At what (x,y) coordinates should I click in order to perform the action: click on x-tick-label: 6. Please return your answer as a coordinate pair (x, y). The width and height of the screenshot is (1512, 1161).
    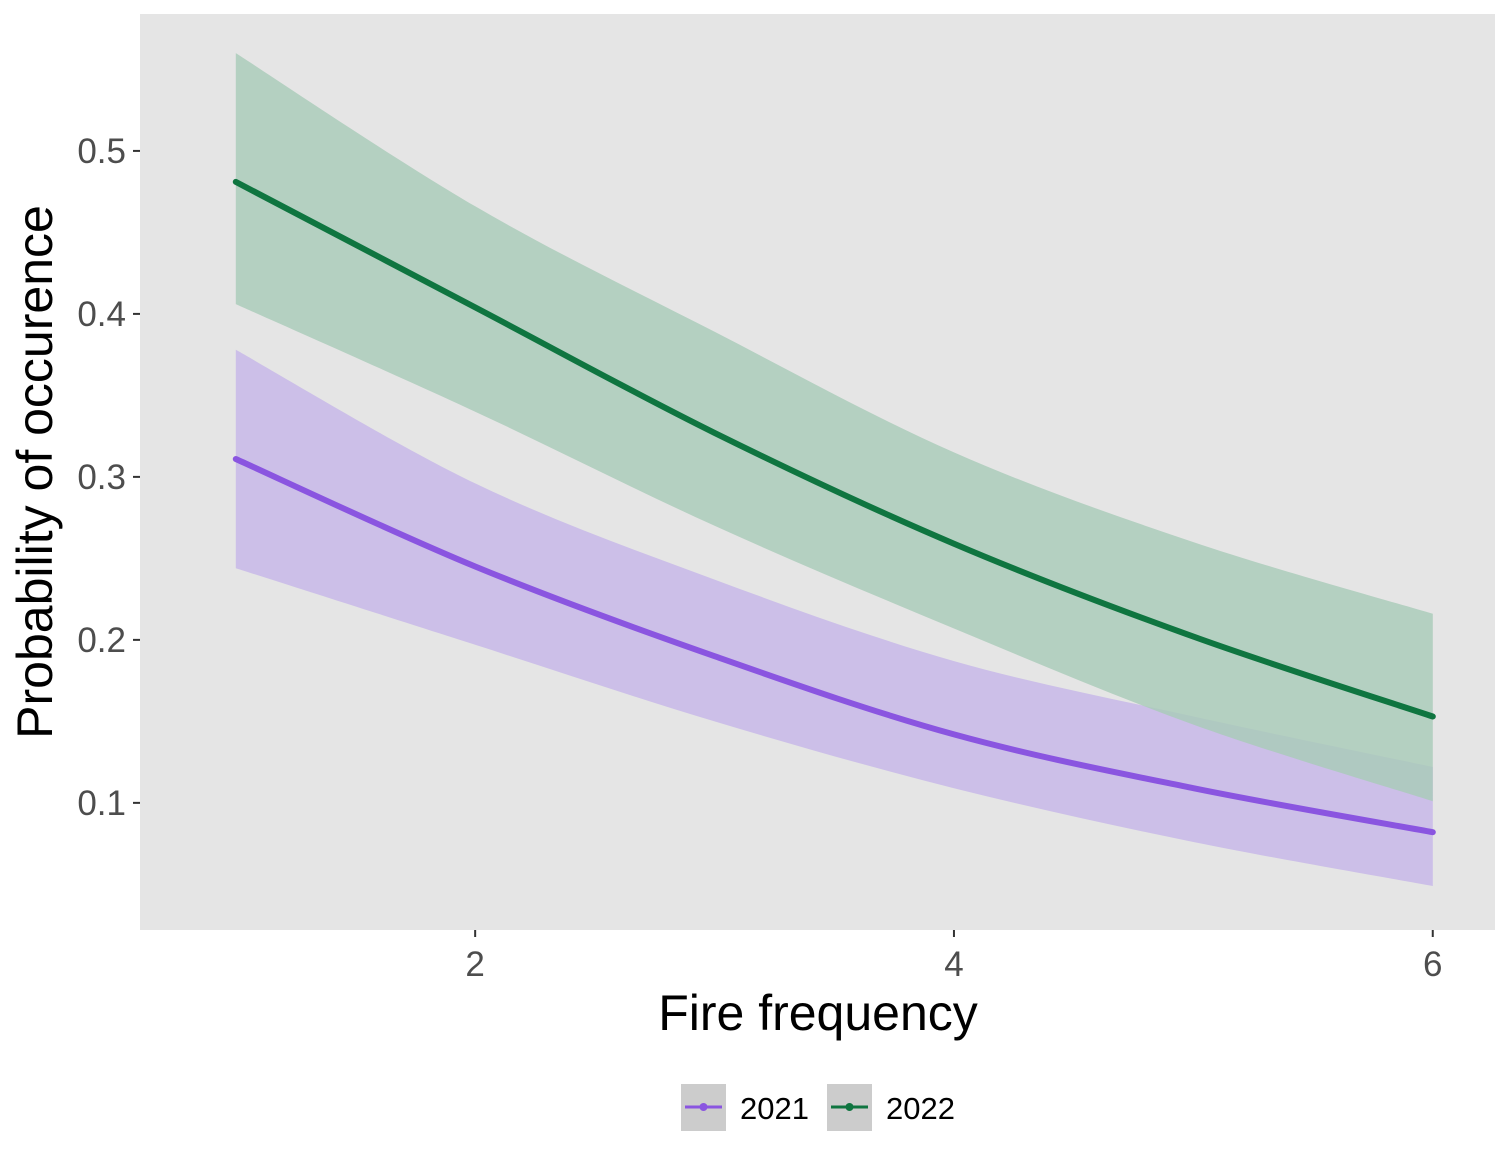
    Looking at the image, I should click on (1432, 964).